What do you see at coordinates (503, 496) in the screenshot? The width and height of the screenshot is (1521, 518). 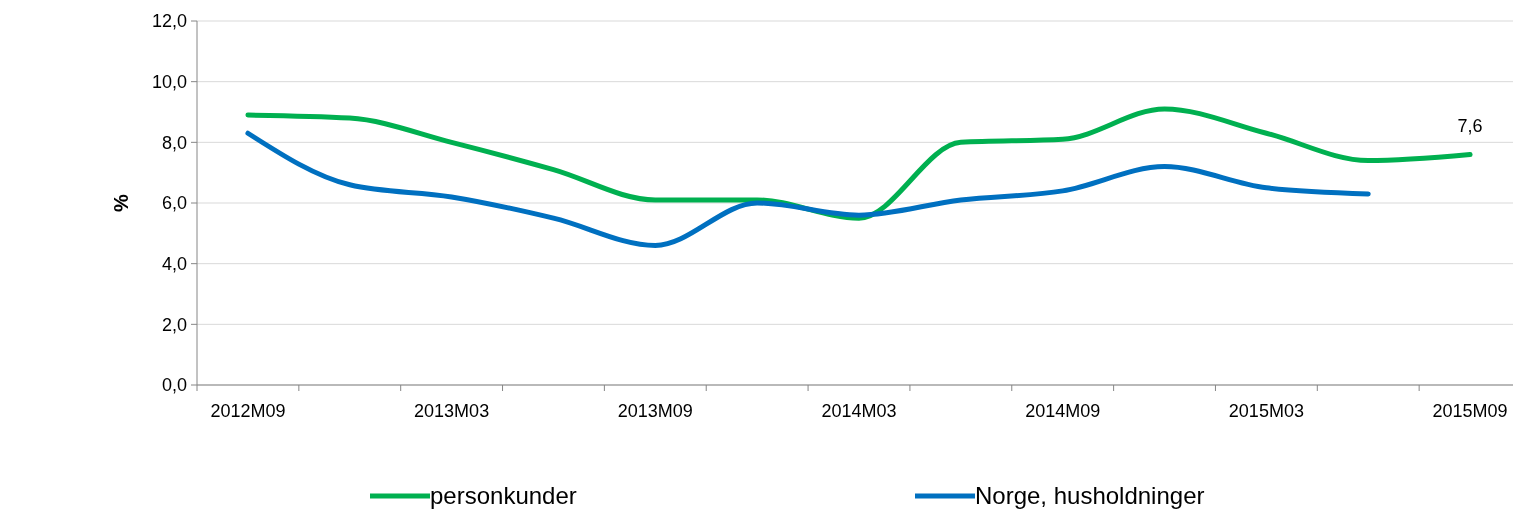 I see `legend-label: personkunder` at bounding box center [503, 496].